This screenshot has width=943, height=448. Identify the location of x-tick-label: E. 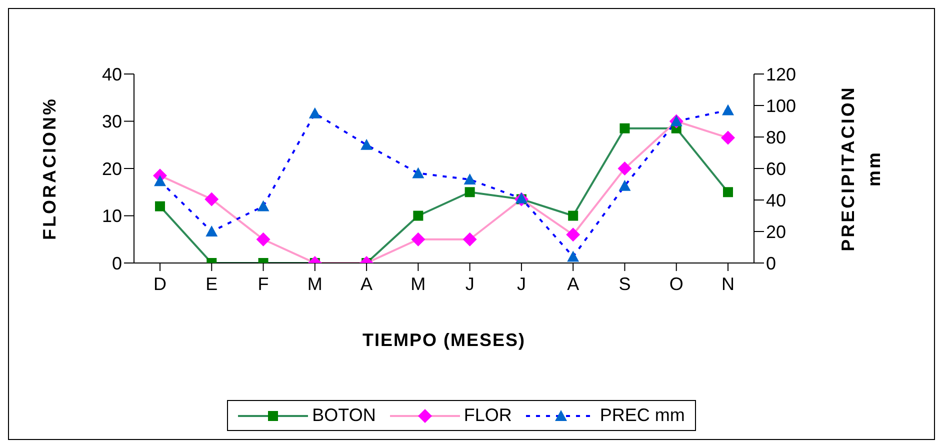
(212, 284).